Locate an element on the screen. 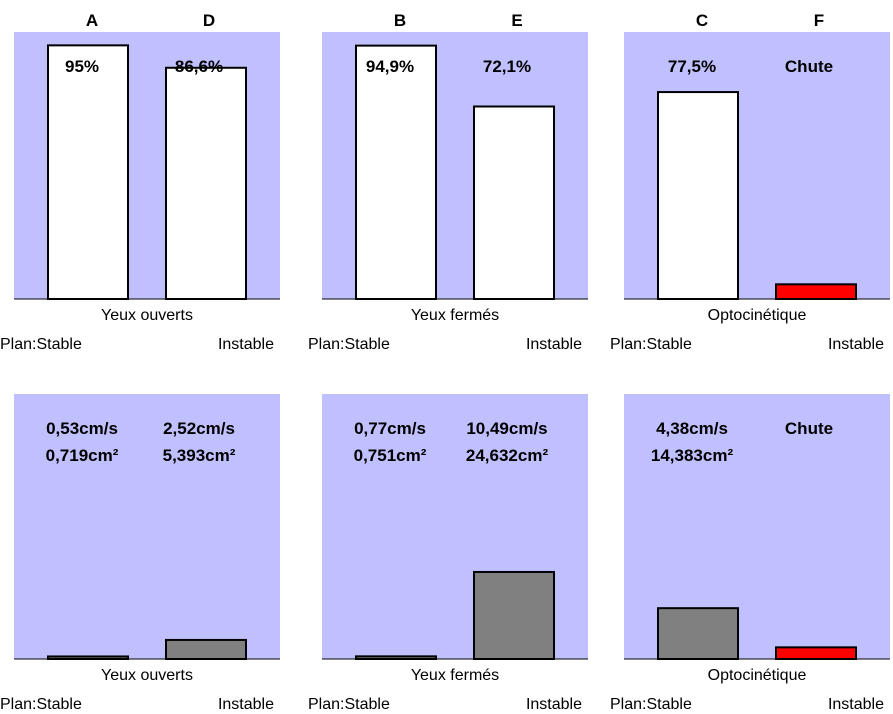  category-label: D is located at coordinates (209, 20).